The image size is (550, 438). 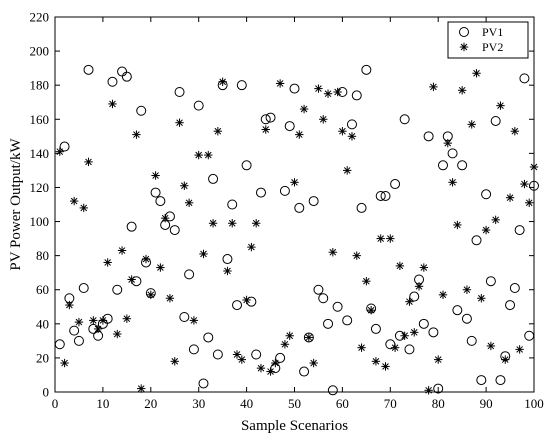 I want to click on legend-pv1-marker, so click(x=464, y=32).